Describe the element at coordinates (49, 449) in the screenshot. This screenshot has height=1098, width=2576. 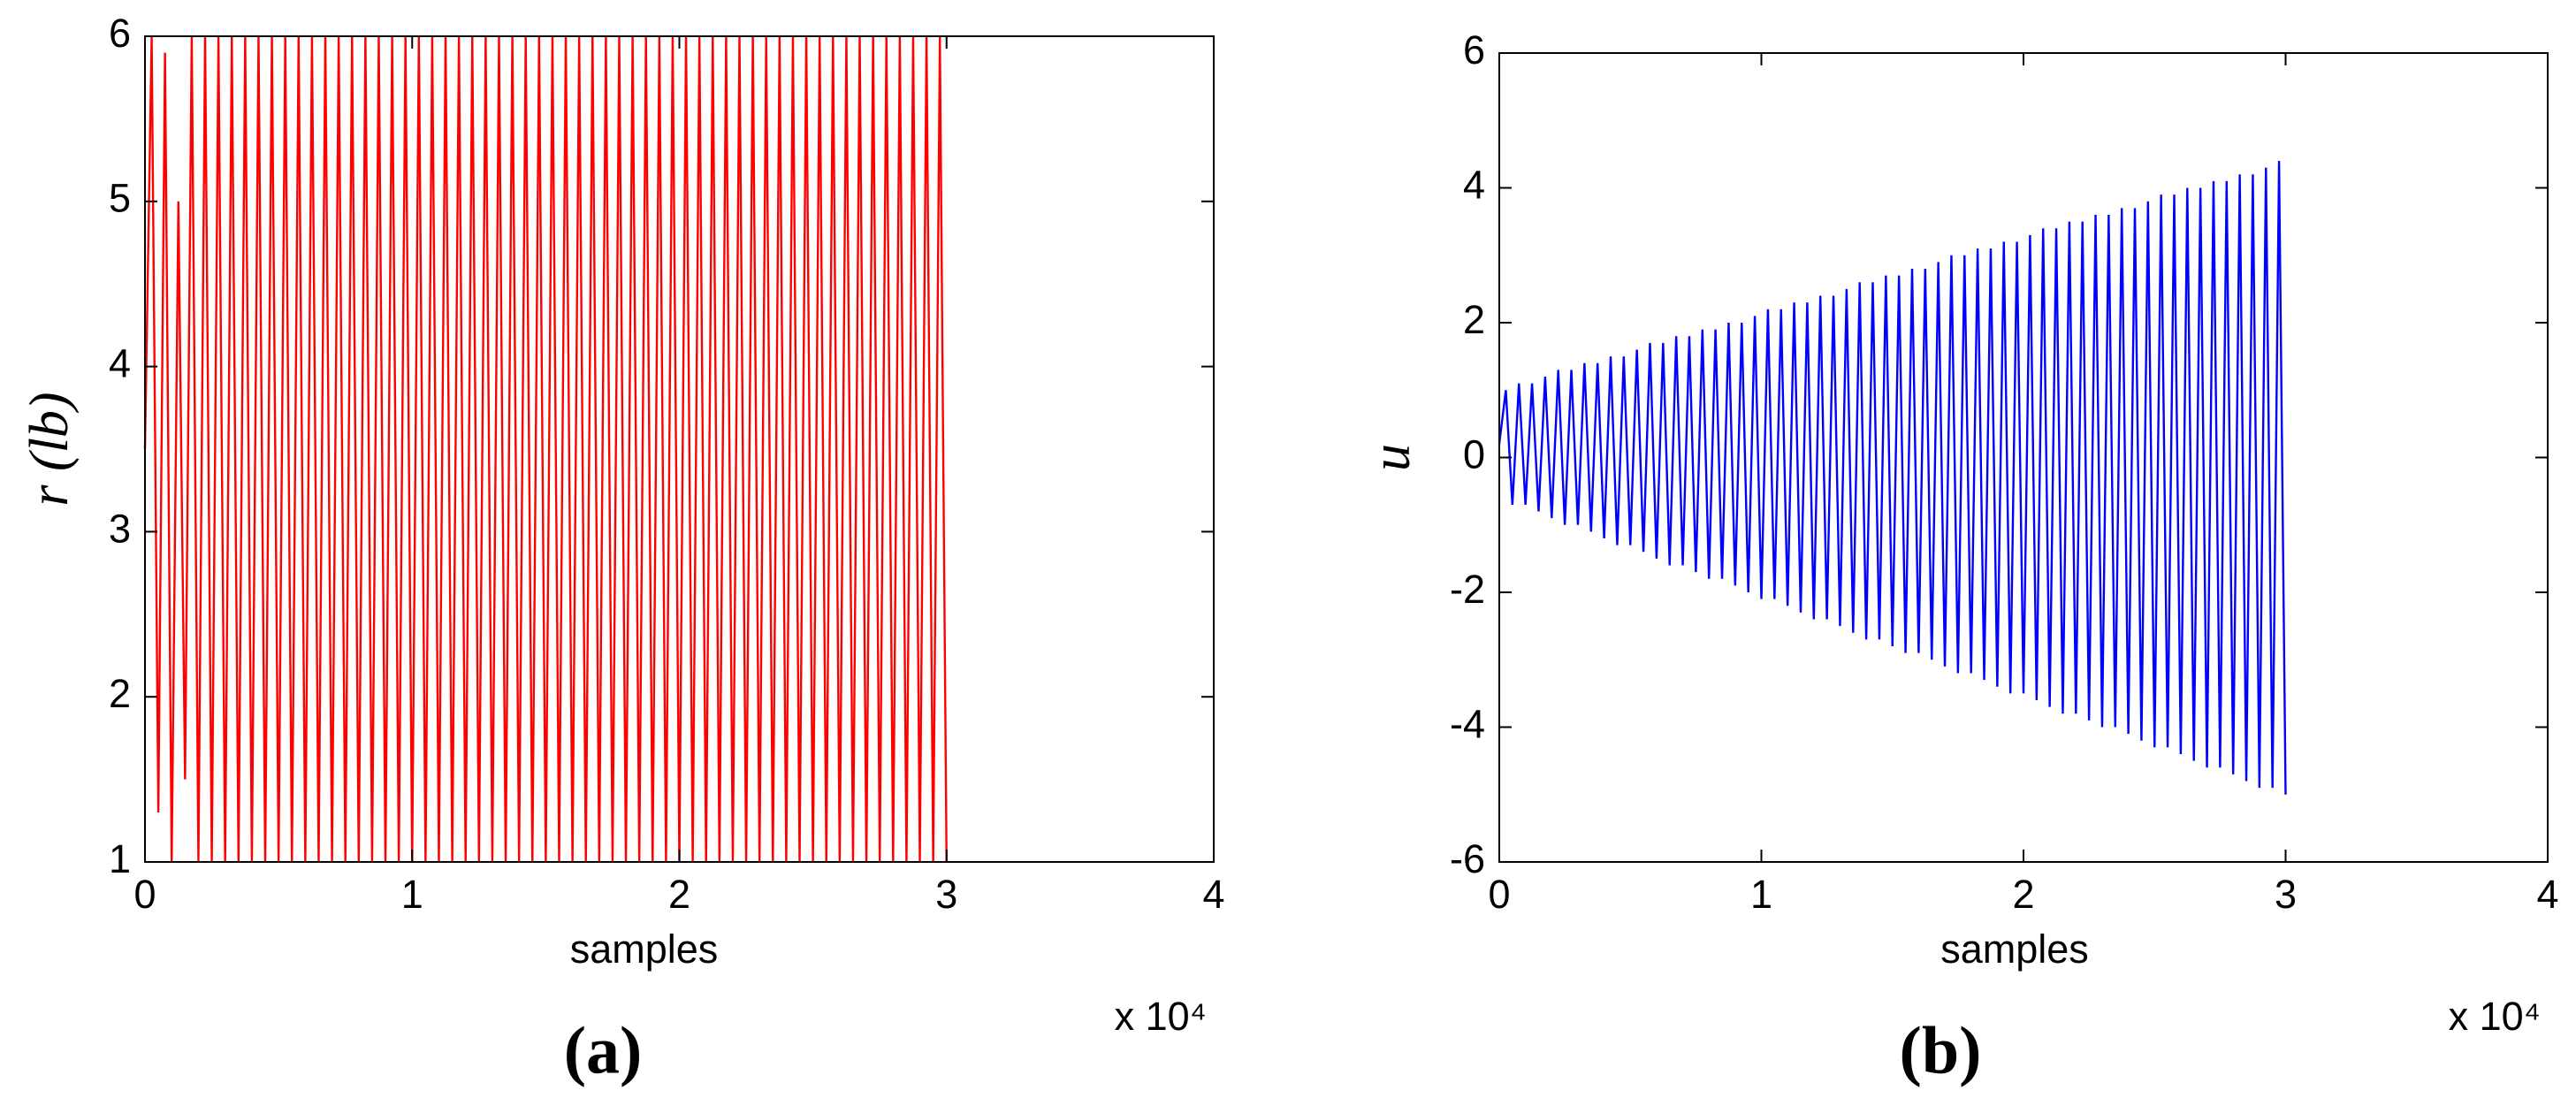
I see `y-axis-label: r (lb)` at that location.